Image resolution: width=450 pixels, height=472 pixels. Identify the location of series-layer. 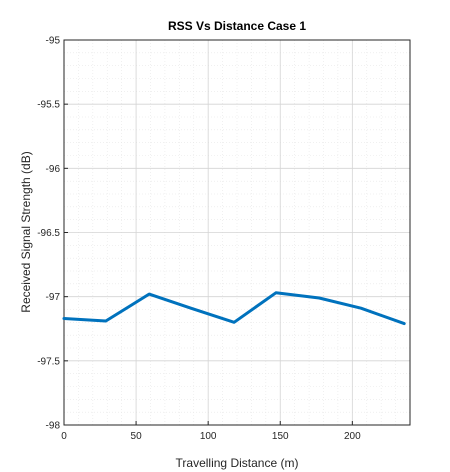
(234, 308).